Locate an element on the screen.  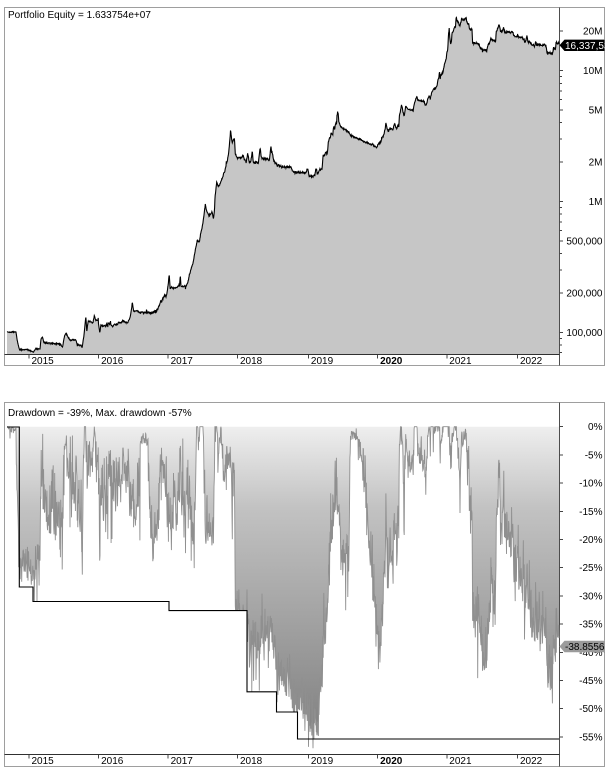
svg-text: -50% is located at coordinates (590, 709).